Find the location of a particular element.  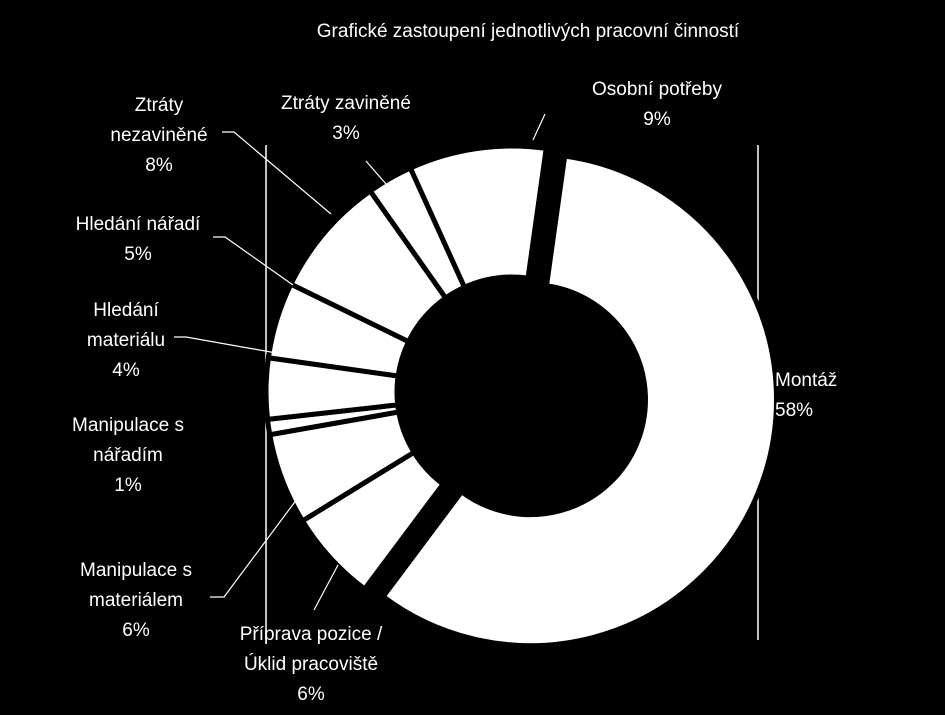

slice-label-4: Manipulace s nářadím 1% is located at coordinates (128, 455).